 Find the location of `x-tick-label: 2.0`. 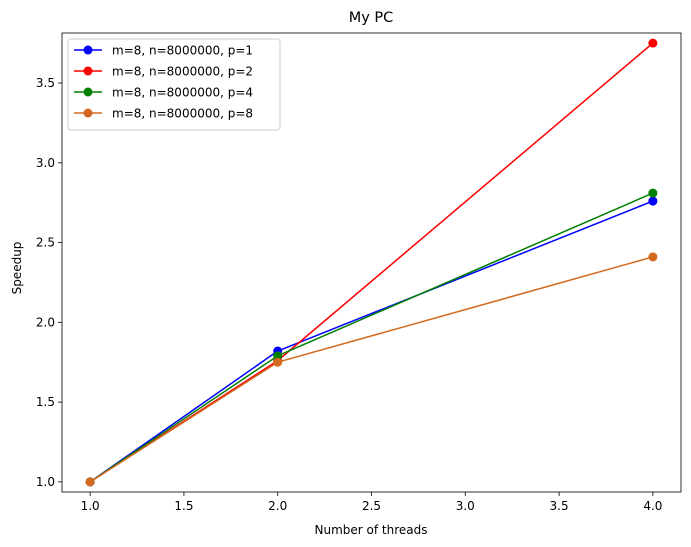

x-tick-label: 2.0 is located at coordinates (277, 506).